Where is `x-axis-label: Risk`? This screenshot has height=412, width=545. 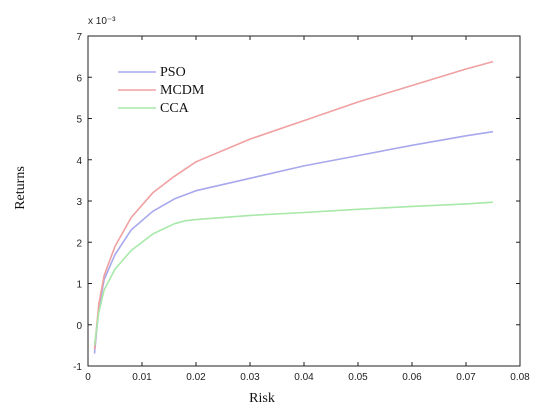
x-axis-label: Risk is located at coordinates (262, 398).